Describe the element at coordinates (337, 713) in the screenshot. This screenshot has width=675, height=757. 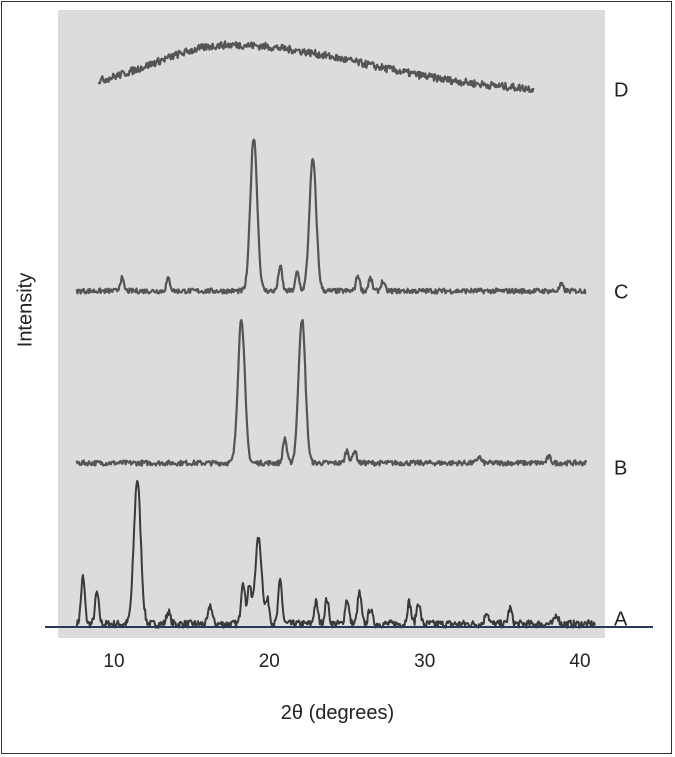
I see `x-axis-label: 2θ (degrees)` at that location.